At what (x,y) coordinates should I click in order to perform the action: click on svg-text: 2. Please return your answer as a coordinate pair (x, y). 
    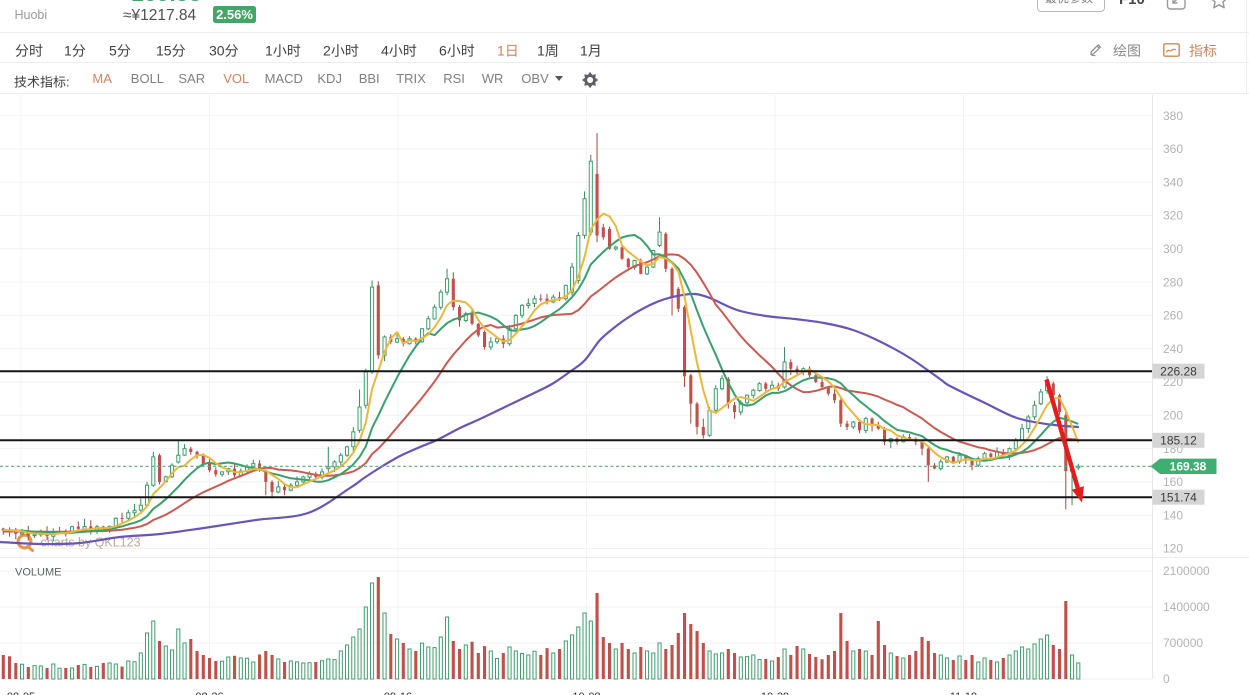
    Looking at the image, I should click on (327, 50).